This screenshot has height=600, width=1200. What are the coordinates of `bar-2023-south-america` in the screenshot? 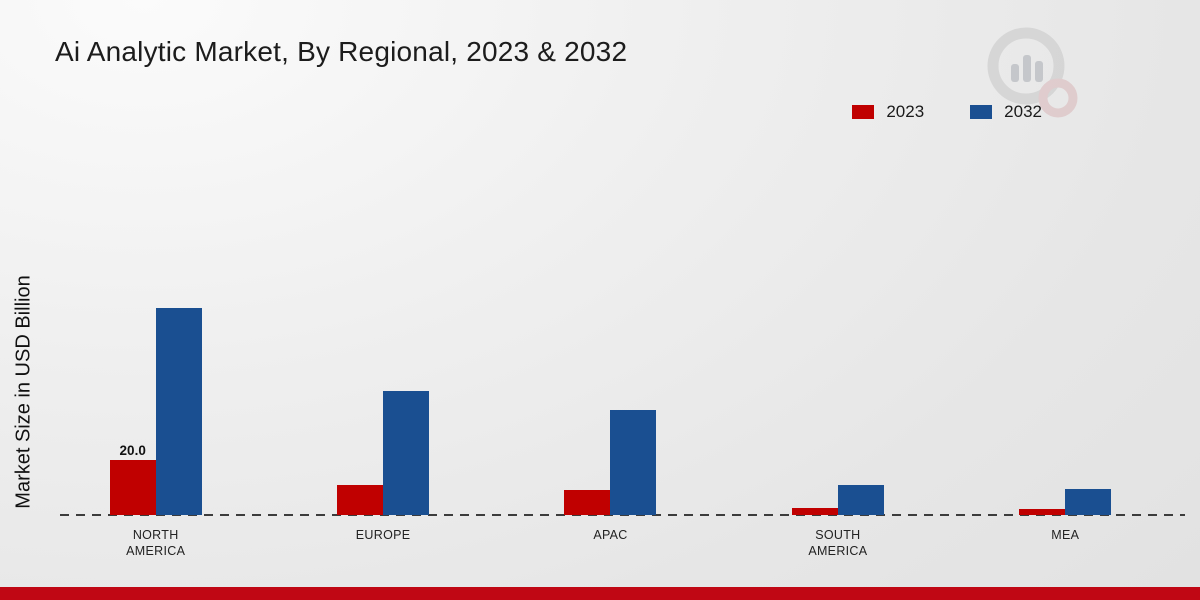 It's located at (814, 511).